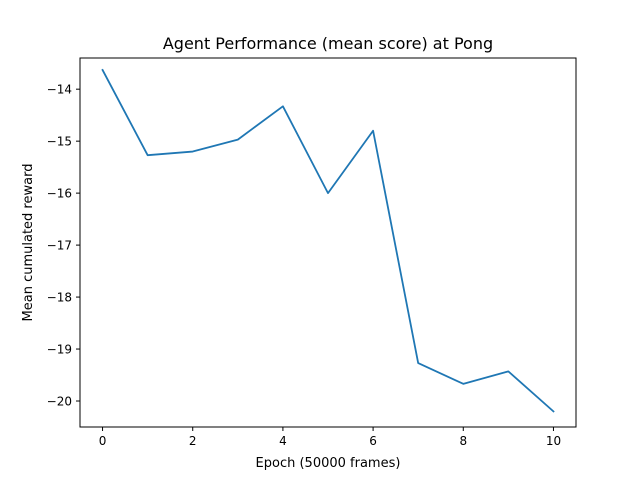 The image size is (640, 484). What do you see at coordinates (59, 246) in the screenshot?
I see `y-tick-label: −17` at bounding box center [59, 246].